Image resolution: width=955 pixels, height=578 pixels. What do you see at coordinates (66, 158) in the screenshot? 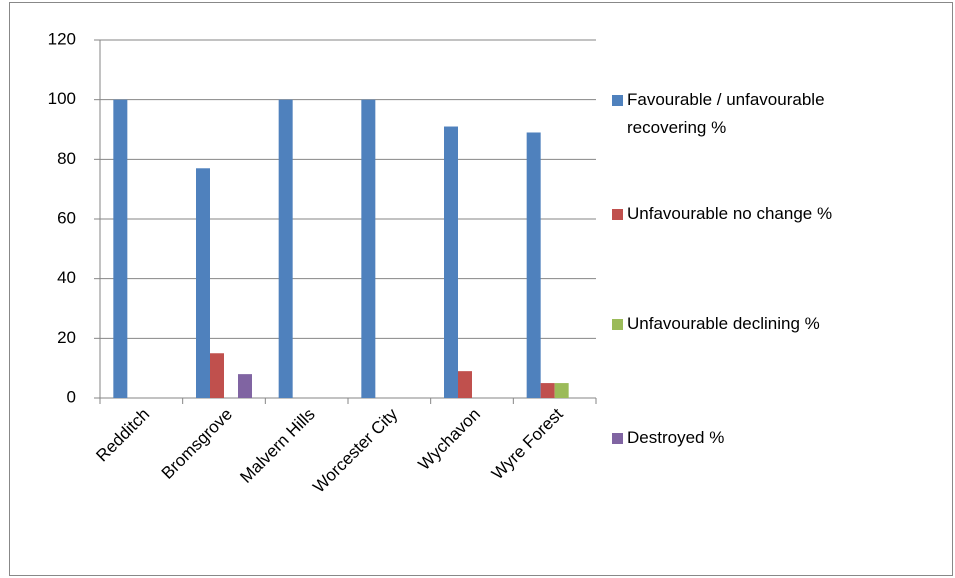
I see `y-tick-label: 80` at bounding box center [66, 158].